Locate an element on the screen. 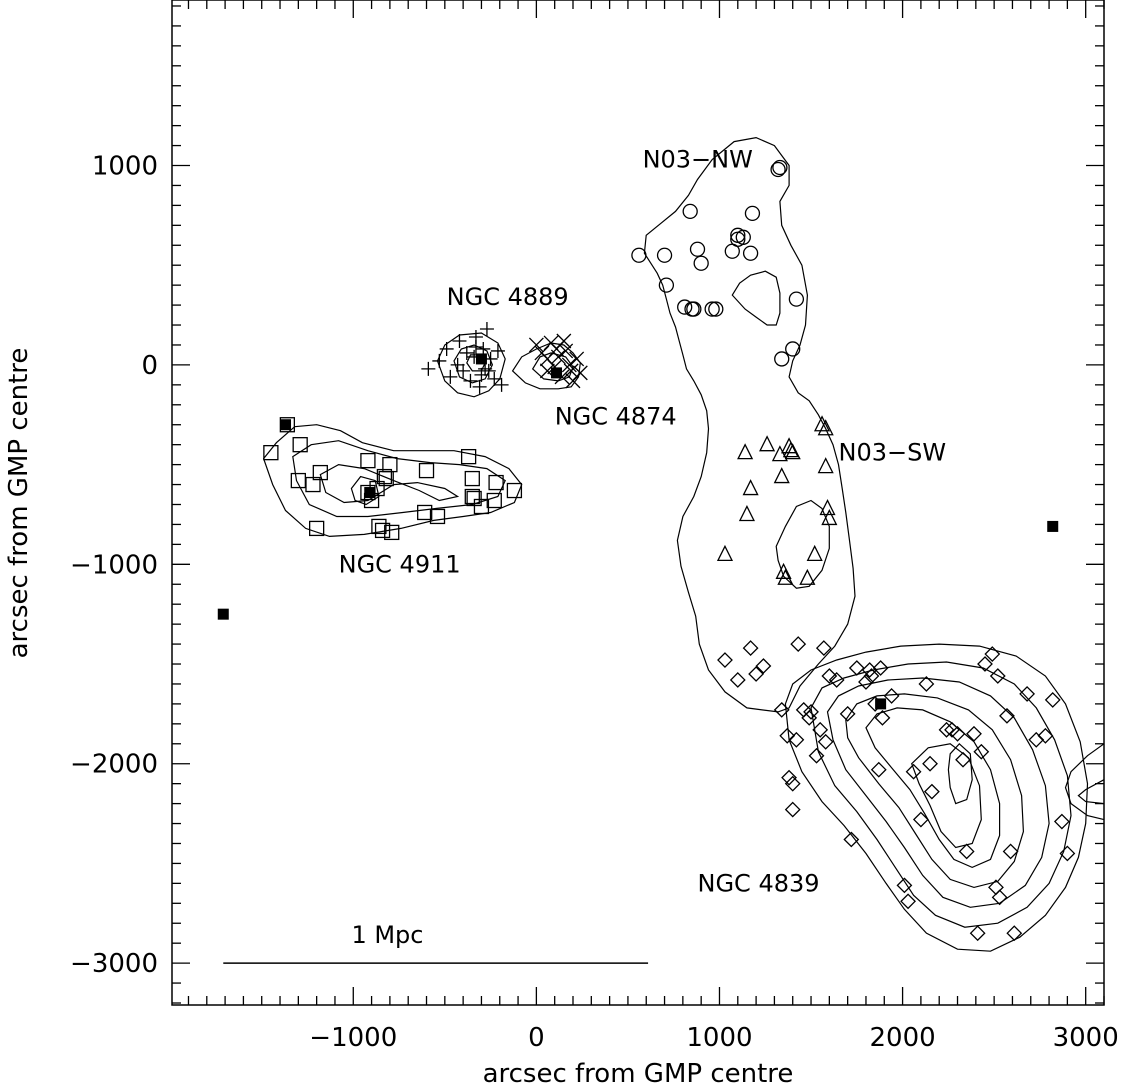 Image resolution: width=1132 pixels, height=1092 pixels. annotation-label: NGC 4839 is located at coordinates (759, 883).